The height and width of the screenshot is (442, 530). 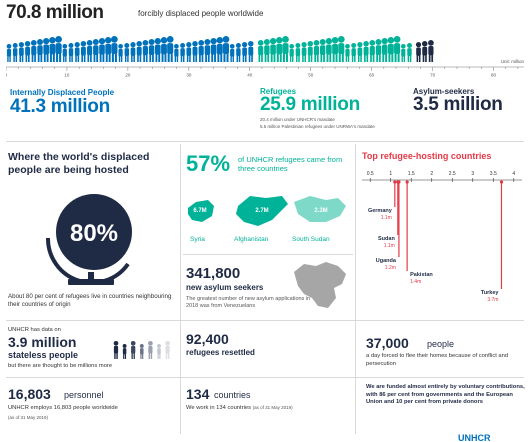 What do you see at coordinates (220, 352) in the screenshot?
I see `resettled-label: refugees resettled` at bounding box center [220, 352].